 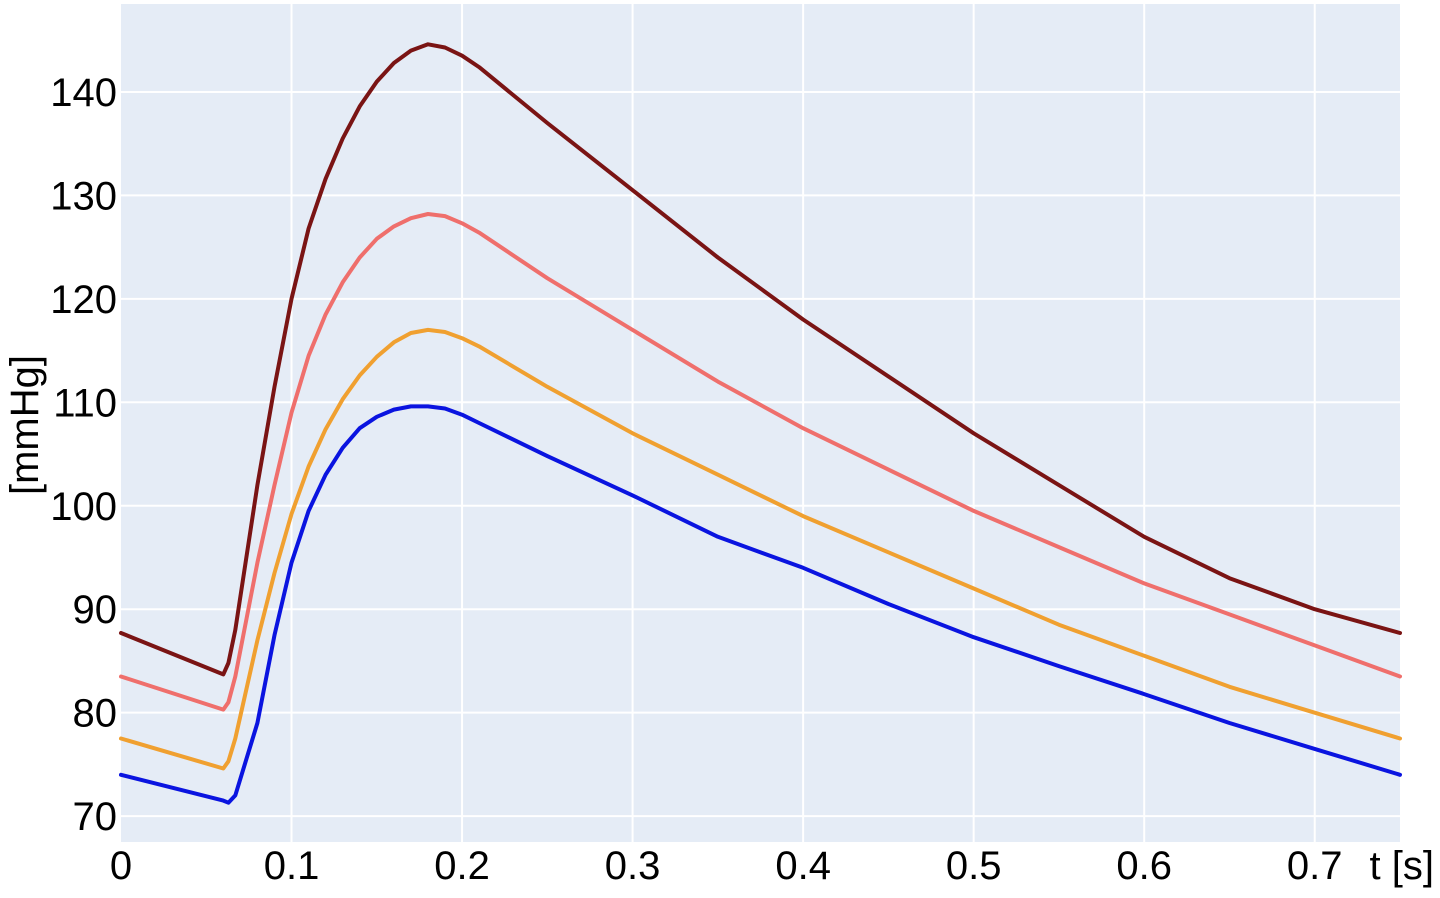 I want to click on x-tick-label: 0.2, so click(x=462, y=866).